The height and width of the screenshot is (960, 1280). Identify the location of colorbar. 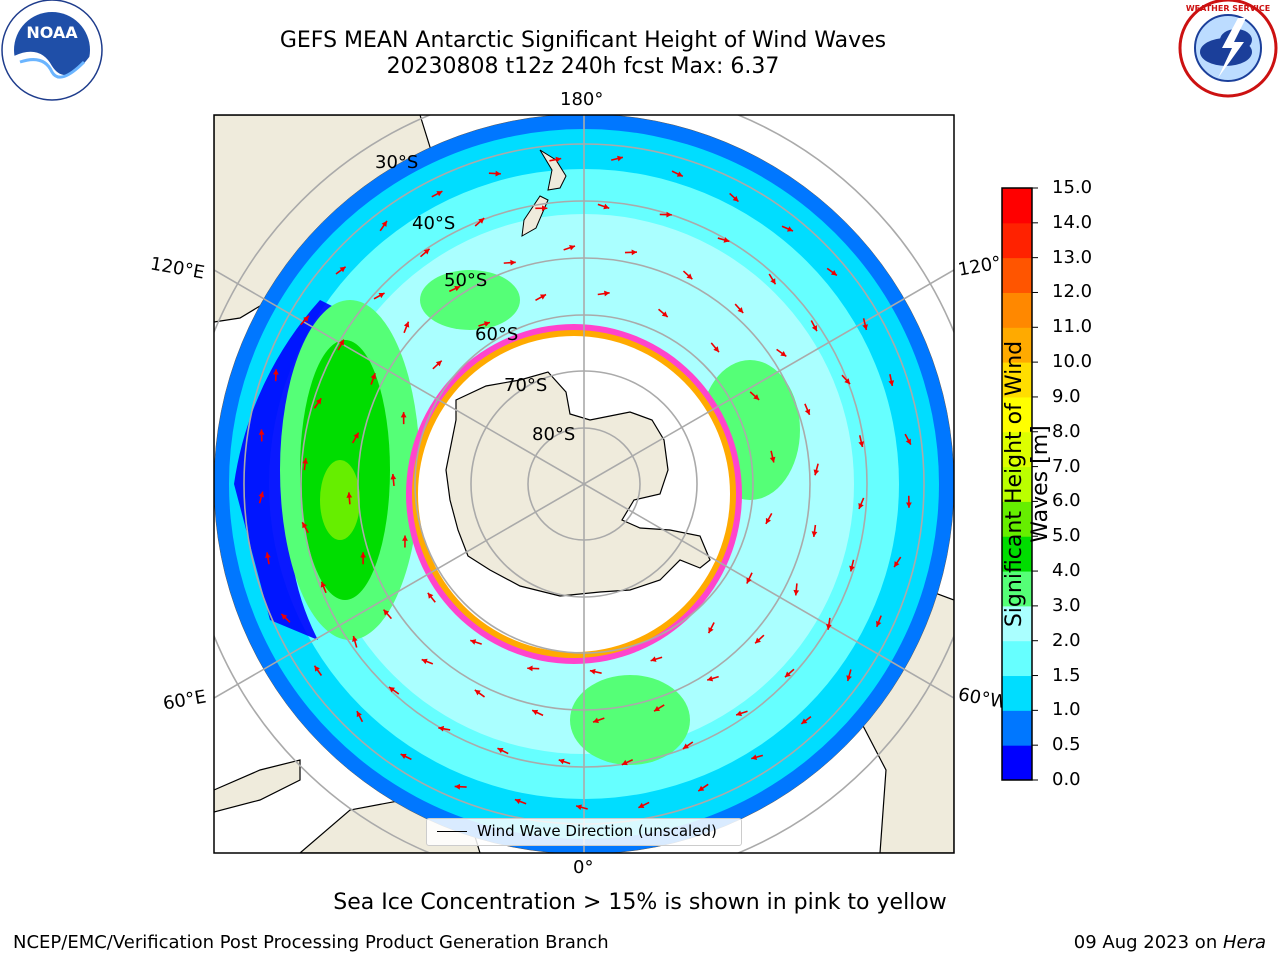
(1019, 484).